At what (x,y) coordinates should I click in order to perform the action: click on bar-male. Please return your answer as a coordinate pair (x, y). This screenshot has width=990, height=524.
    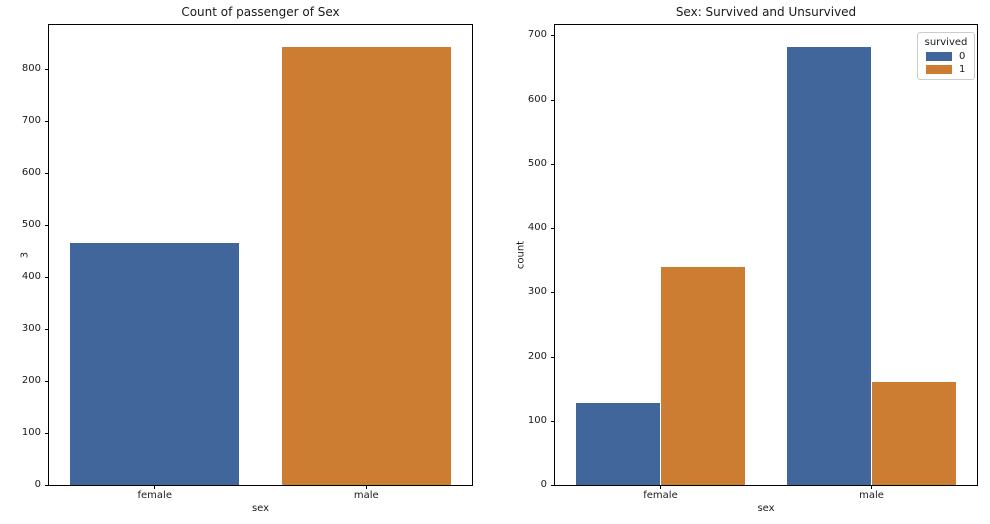
    Looking at the image, I should click on (366, 265).